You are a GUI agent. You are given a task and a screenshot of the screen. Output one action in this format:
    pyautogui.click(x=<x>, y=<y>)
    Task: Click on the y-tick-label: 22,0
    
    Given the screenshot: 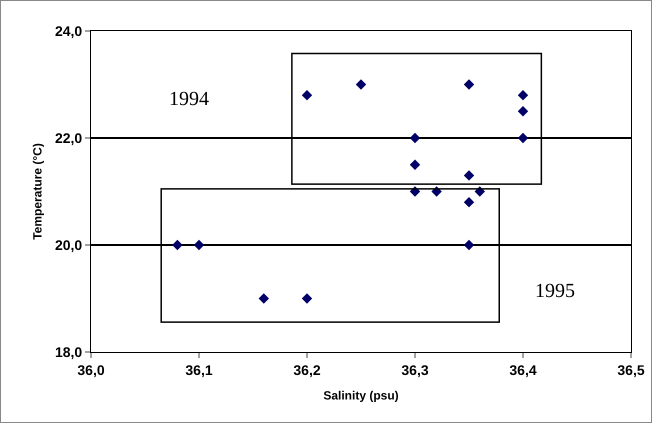 What is the action you would take?
    pyautogui.click(x=68, y=138)
    